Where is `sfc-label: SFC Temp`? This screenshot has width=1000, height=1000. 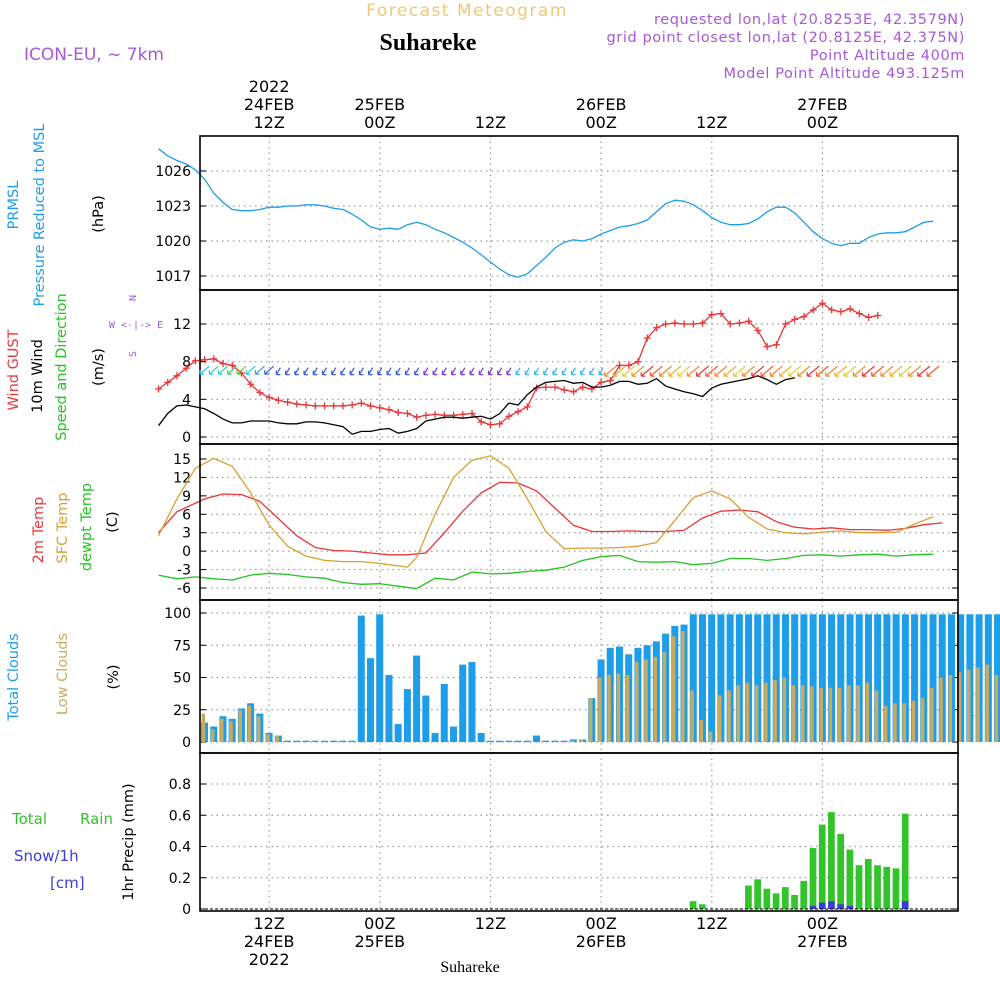 sfc-label: SFC Temp is located at coordinates (63, 528).